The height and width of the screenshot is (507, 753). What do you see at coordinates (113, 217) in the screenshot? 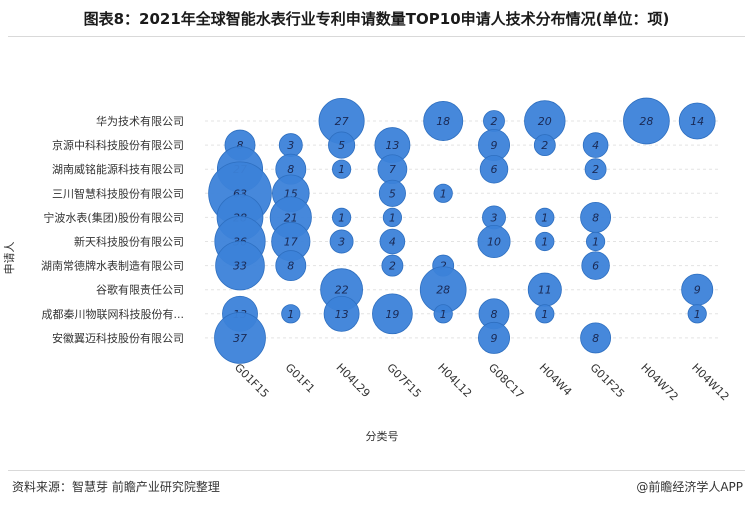
I see `y-tick-label: 宁波水表(集团)股份有限公司` at bounding box center [113, 217].